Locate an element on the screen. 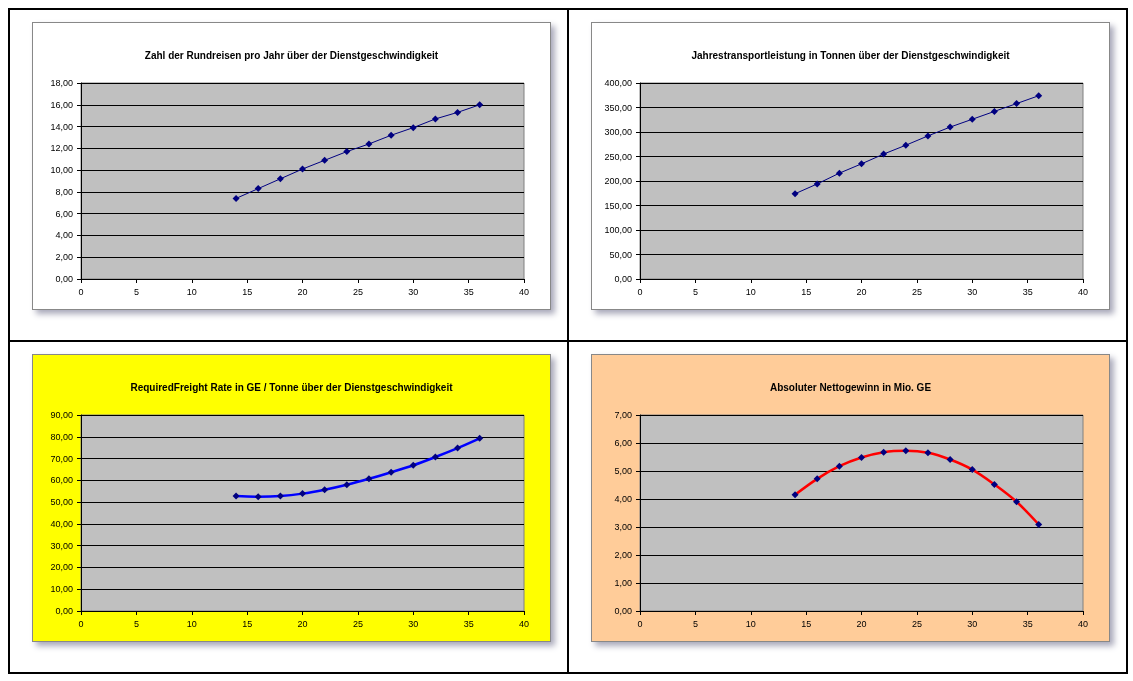  y-tick-label: 150,00 is located at coordinates (618, 205).